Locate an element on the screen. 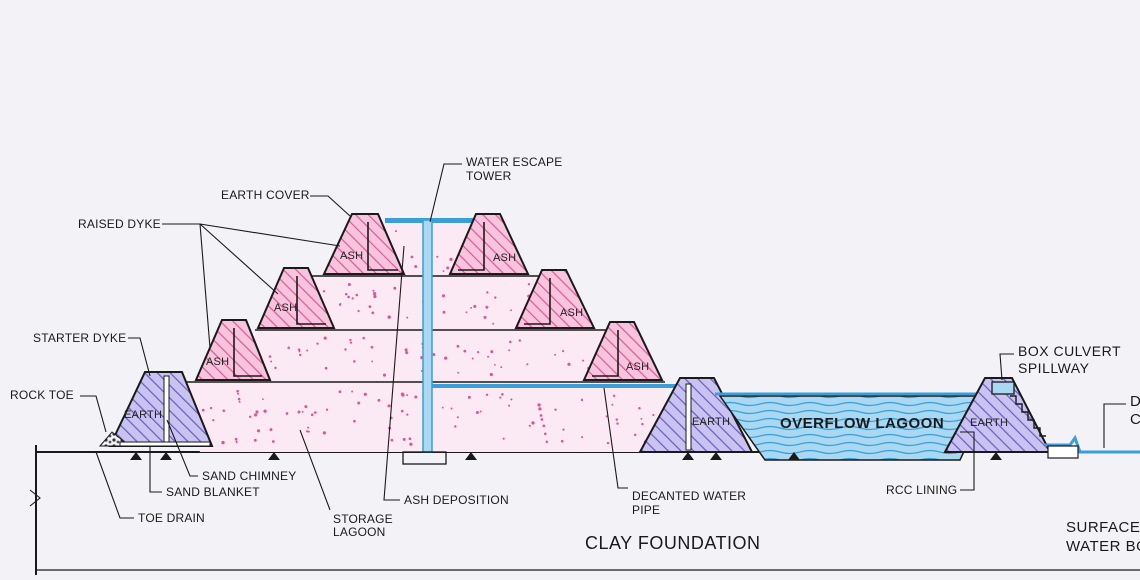  label-decanted-water-pipe-line1: DECANTED WATER is located at coordinates (689, 496).